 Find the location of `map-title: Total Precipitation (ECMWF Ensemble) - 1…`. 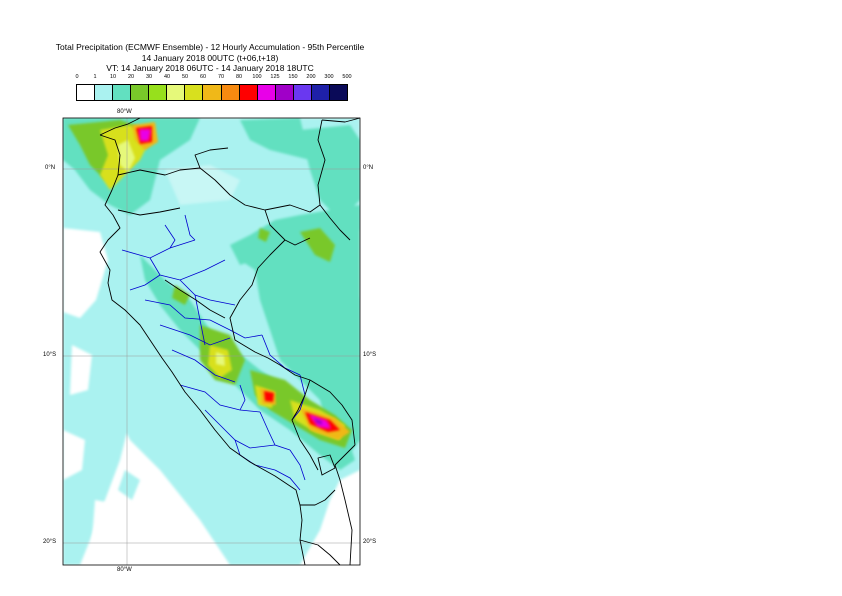

map-title: Total Precipitation (ECMWF Ensemble) - 1… is located at coordinates (210, 47).